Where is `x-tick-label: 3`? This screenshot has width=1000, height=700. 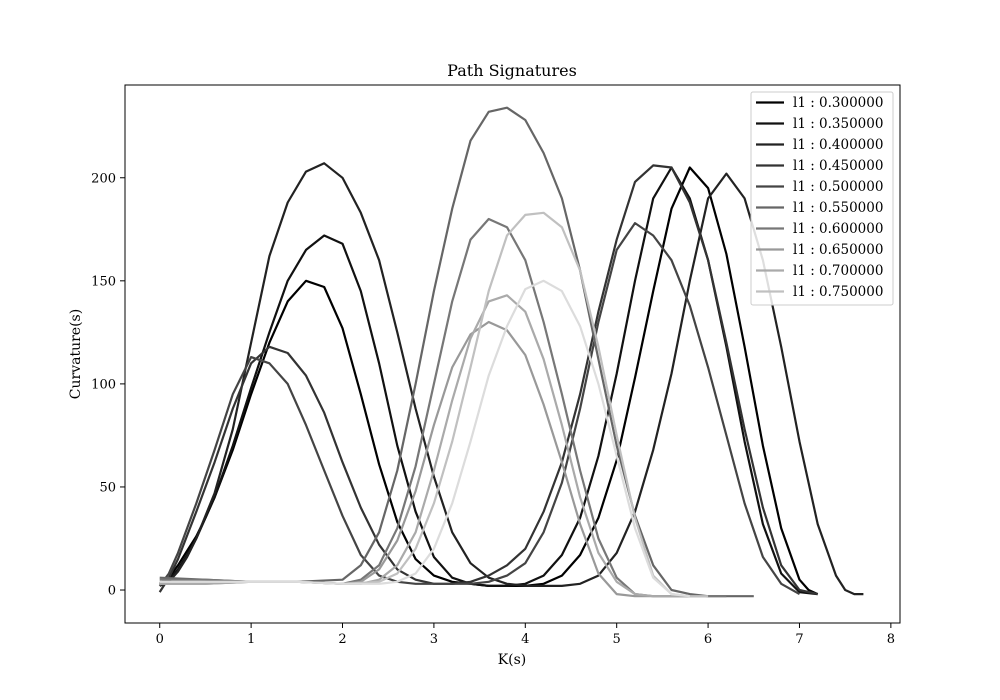
x-tick-label: 3 is located at coordinates (434, 639).